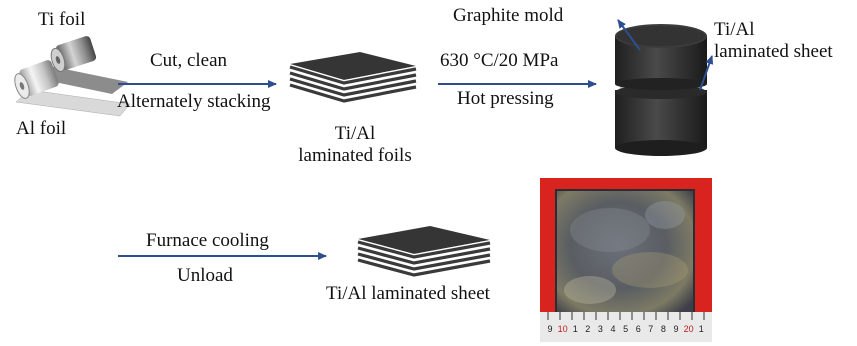  I want to click on sheet-photograph: 9 10 1 2 3 4 5 6 7 8 9 20 1, so click(626, 260).